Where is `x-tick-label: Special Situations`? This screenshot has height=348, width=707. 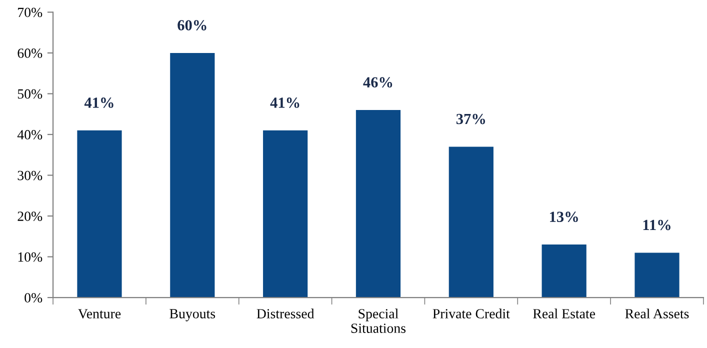 x-tick-label: Special Situations is located at coordinates (378, 320).